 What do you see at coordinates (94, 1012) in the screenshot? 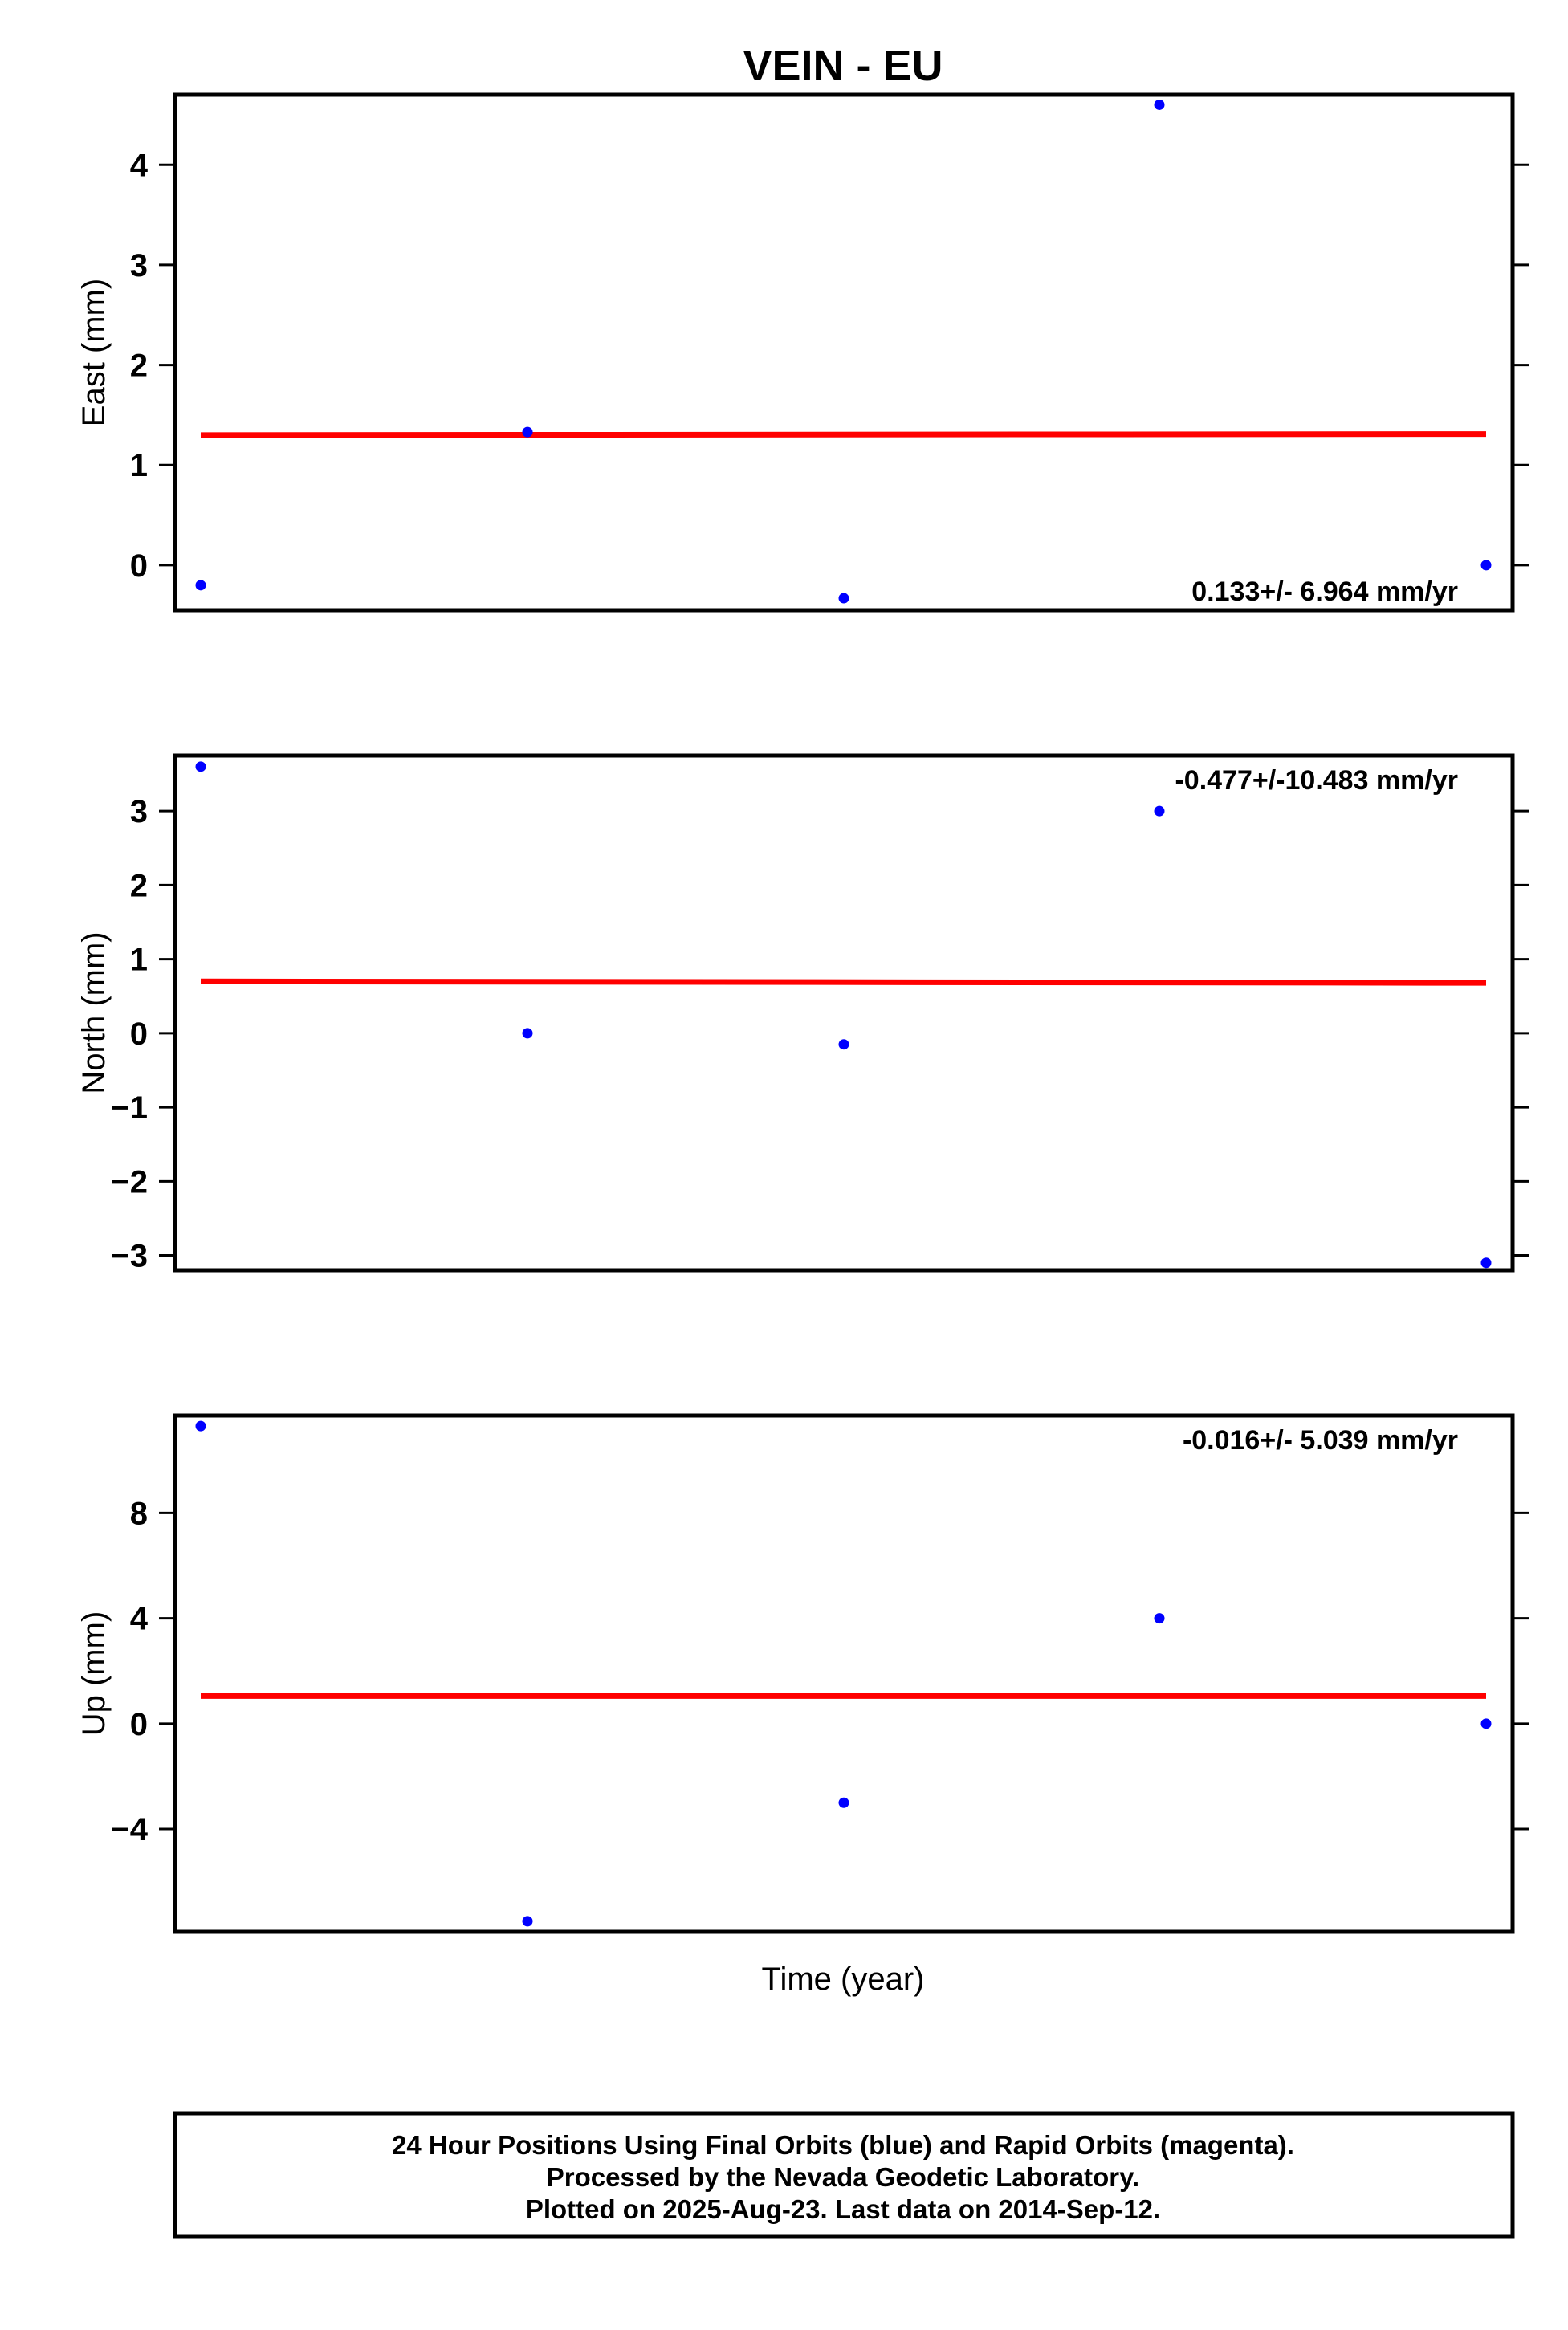
I see `north-y-axis-label: North (mm)` at bounding box center [94, 1012].